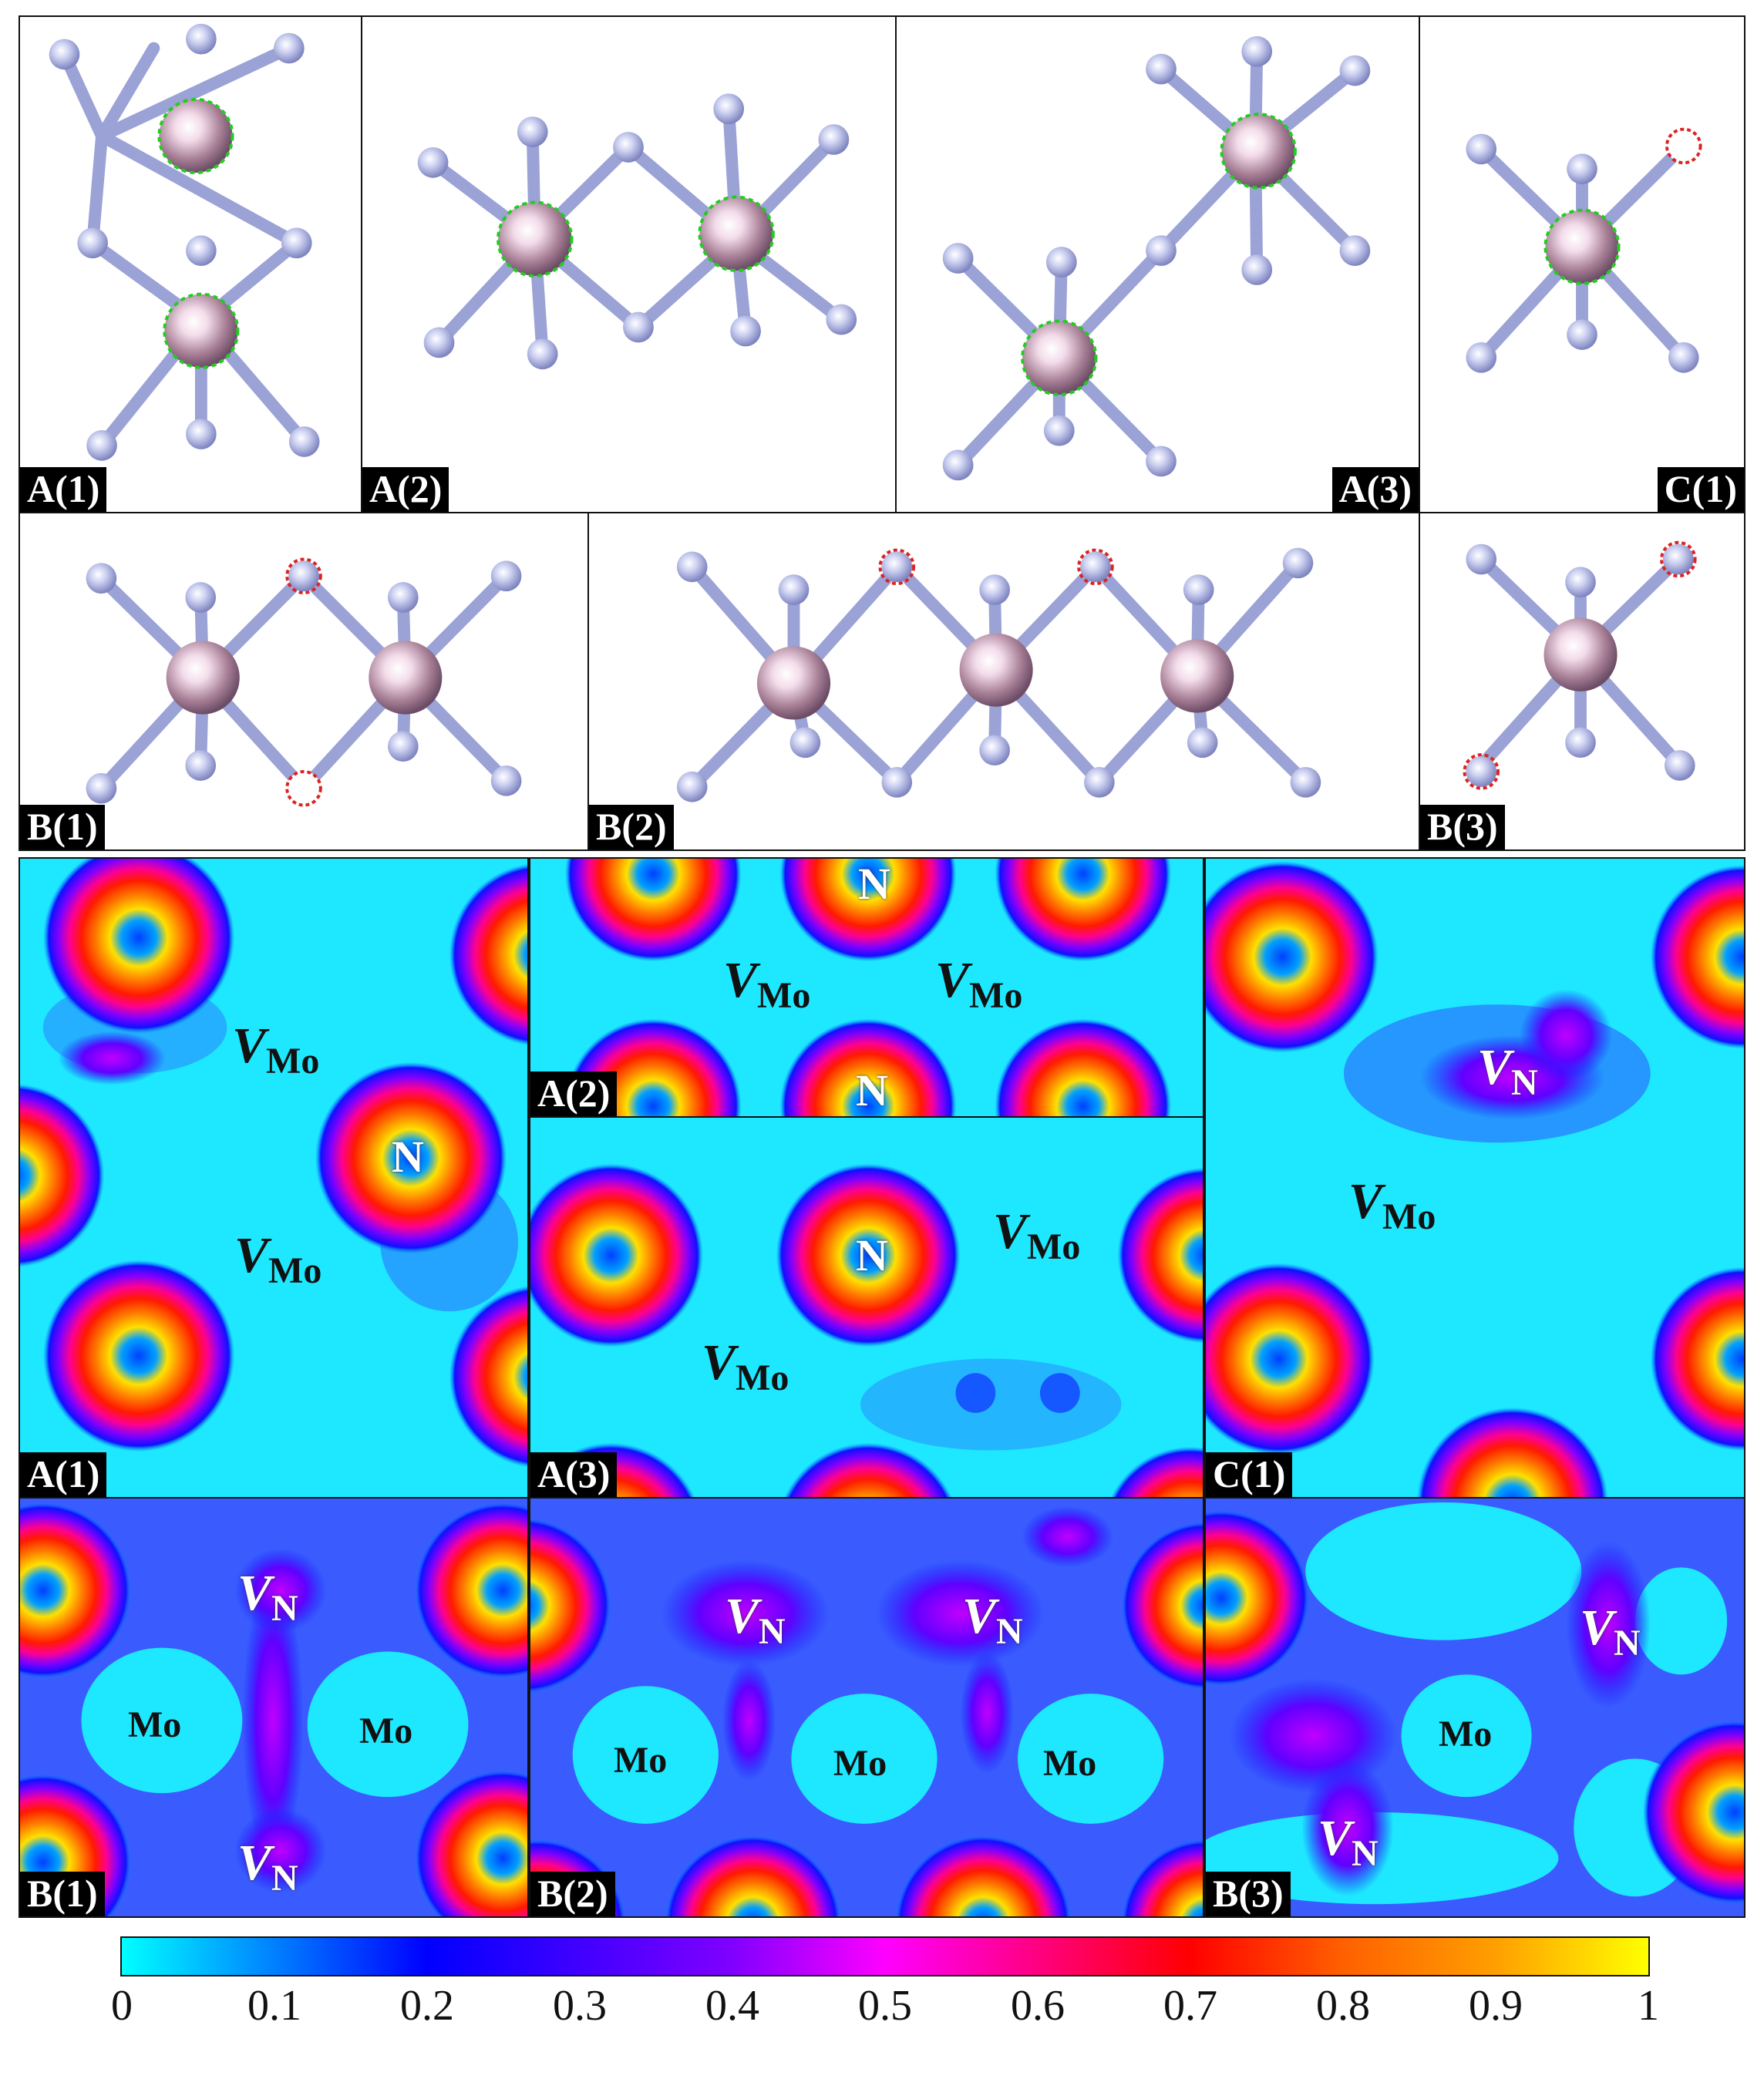  I want to click on map-a2-drawing, so click(868, 988).